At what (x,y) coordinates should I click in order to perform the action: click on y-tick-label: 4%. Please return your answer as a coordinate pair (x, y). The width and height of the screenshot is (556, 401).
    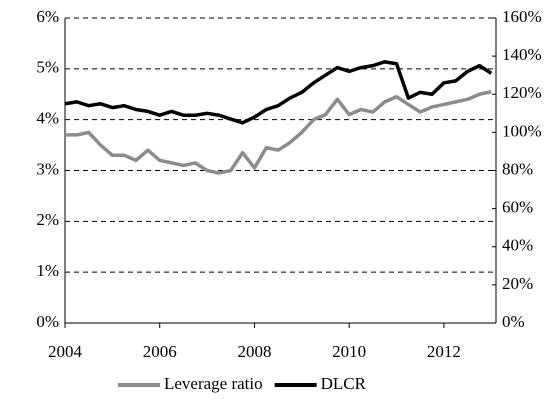
    Looking at the image, I should click on (47, 118).